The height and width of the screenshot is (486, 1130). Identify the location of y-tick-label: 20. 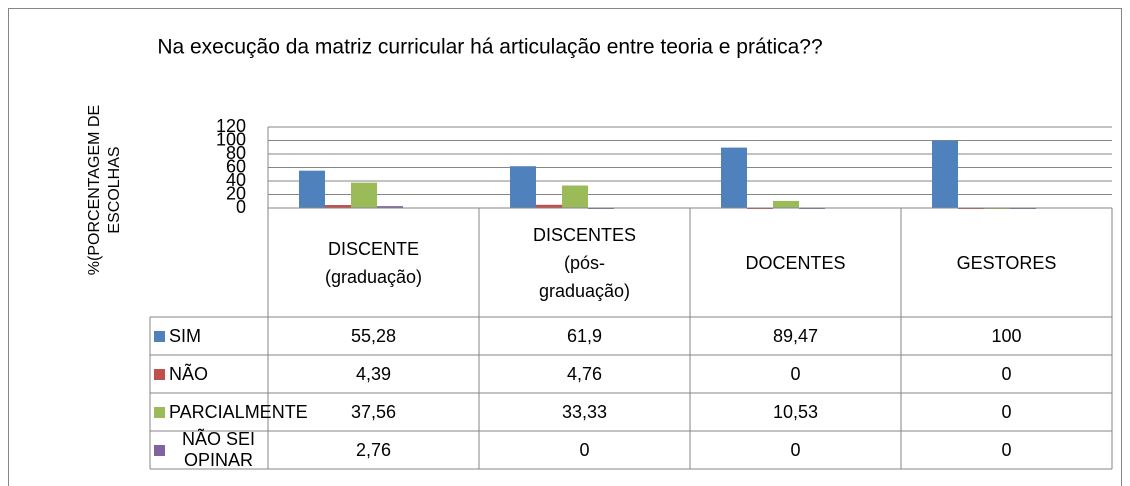
(236, 193).